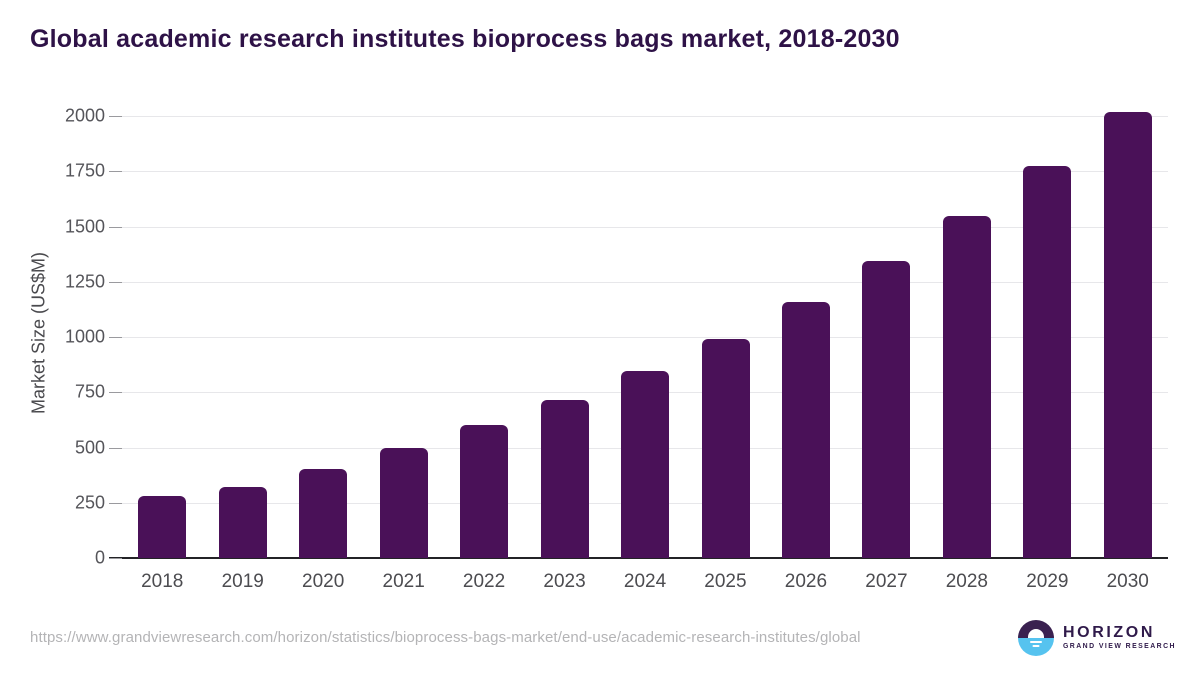 The width and height of the screenshot is (1200, 675). I want to click on x-tick-label-2020: 2020, so click(323, 581).